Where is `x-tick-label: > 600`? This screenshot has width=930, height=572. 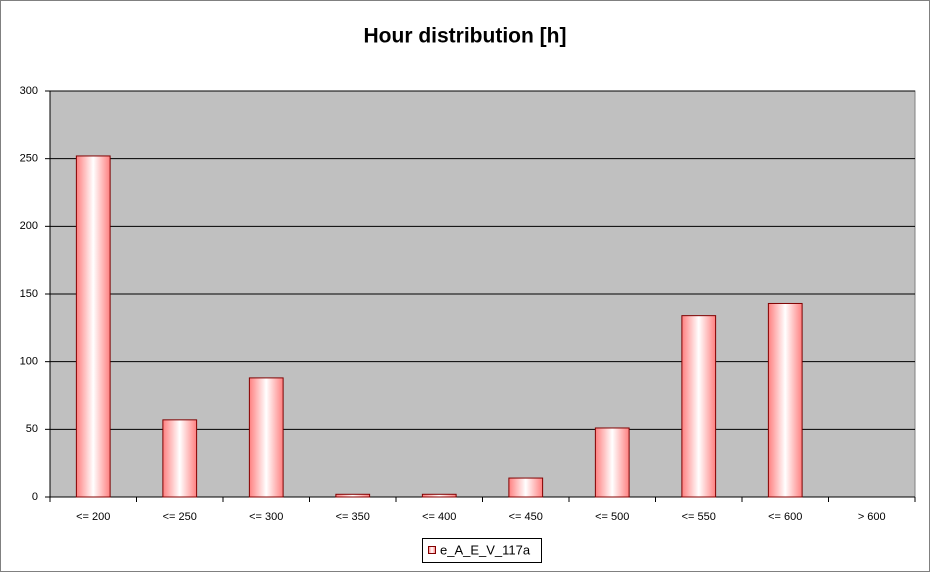
x-tick-label: > 600 is located at coordinates (872, 517).